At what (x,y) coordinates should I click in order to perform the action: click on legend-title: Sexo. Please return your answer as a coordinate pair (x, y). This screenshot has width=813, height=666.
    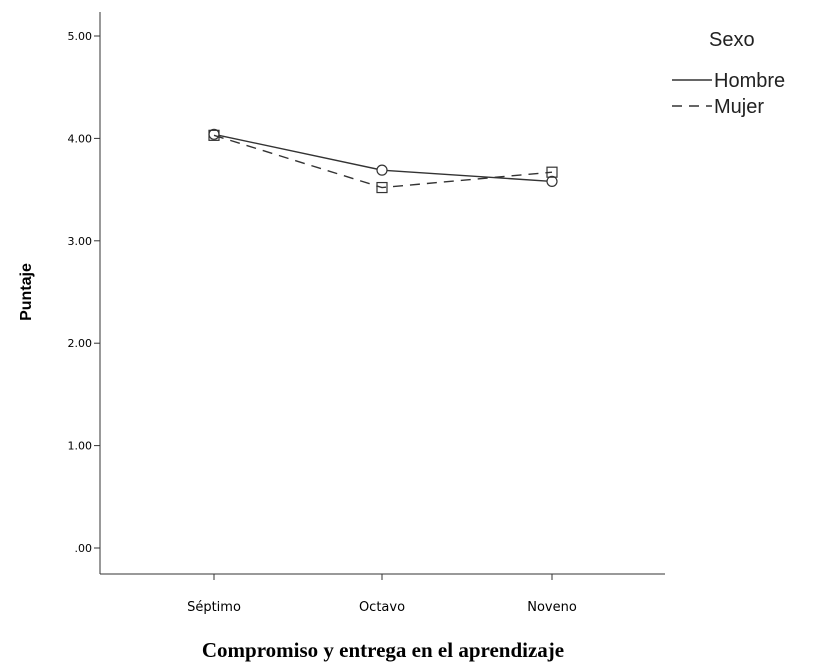
    Looking at the image, I should click on (732, 40).